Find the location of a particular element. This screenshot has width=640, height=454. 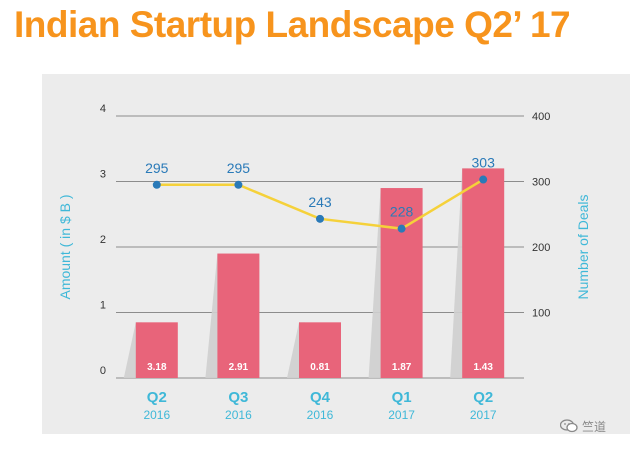

category-quarter-label: Q3 is located at coordinates (238, 397).